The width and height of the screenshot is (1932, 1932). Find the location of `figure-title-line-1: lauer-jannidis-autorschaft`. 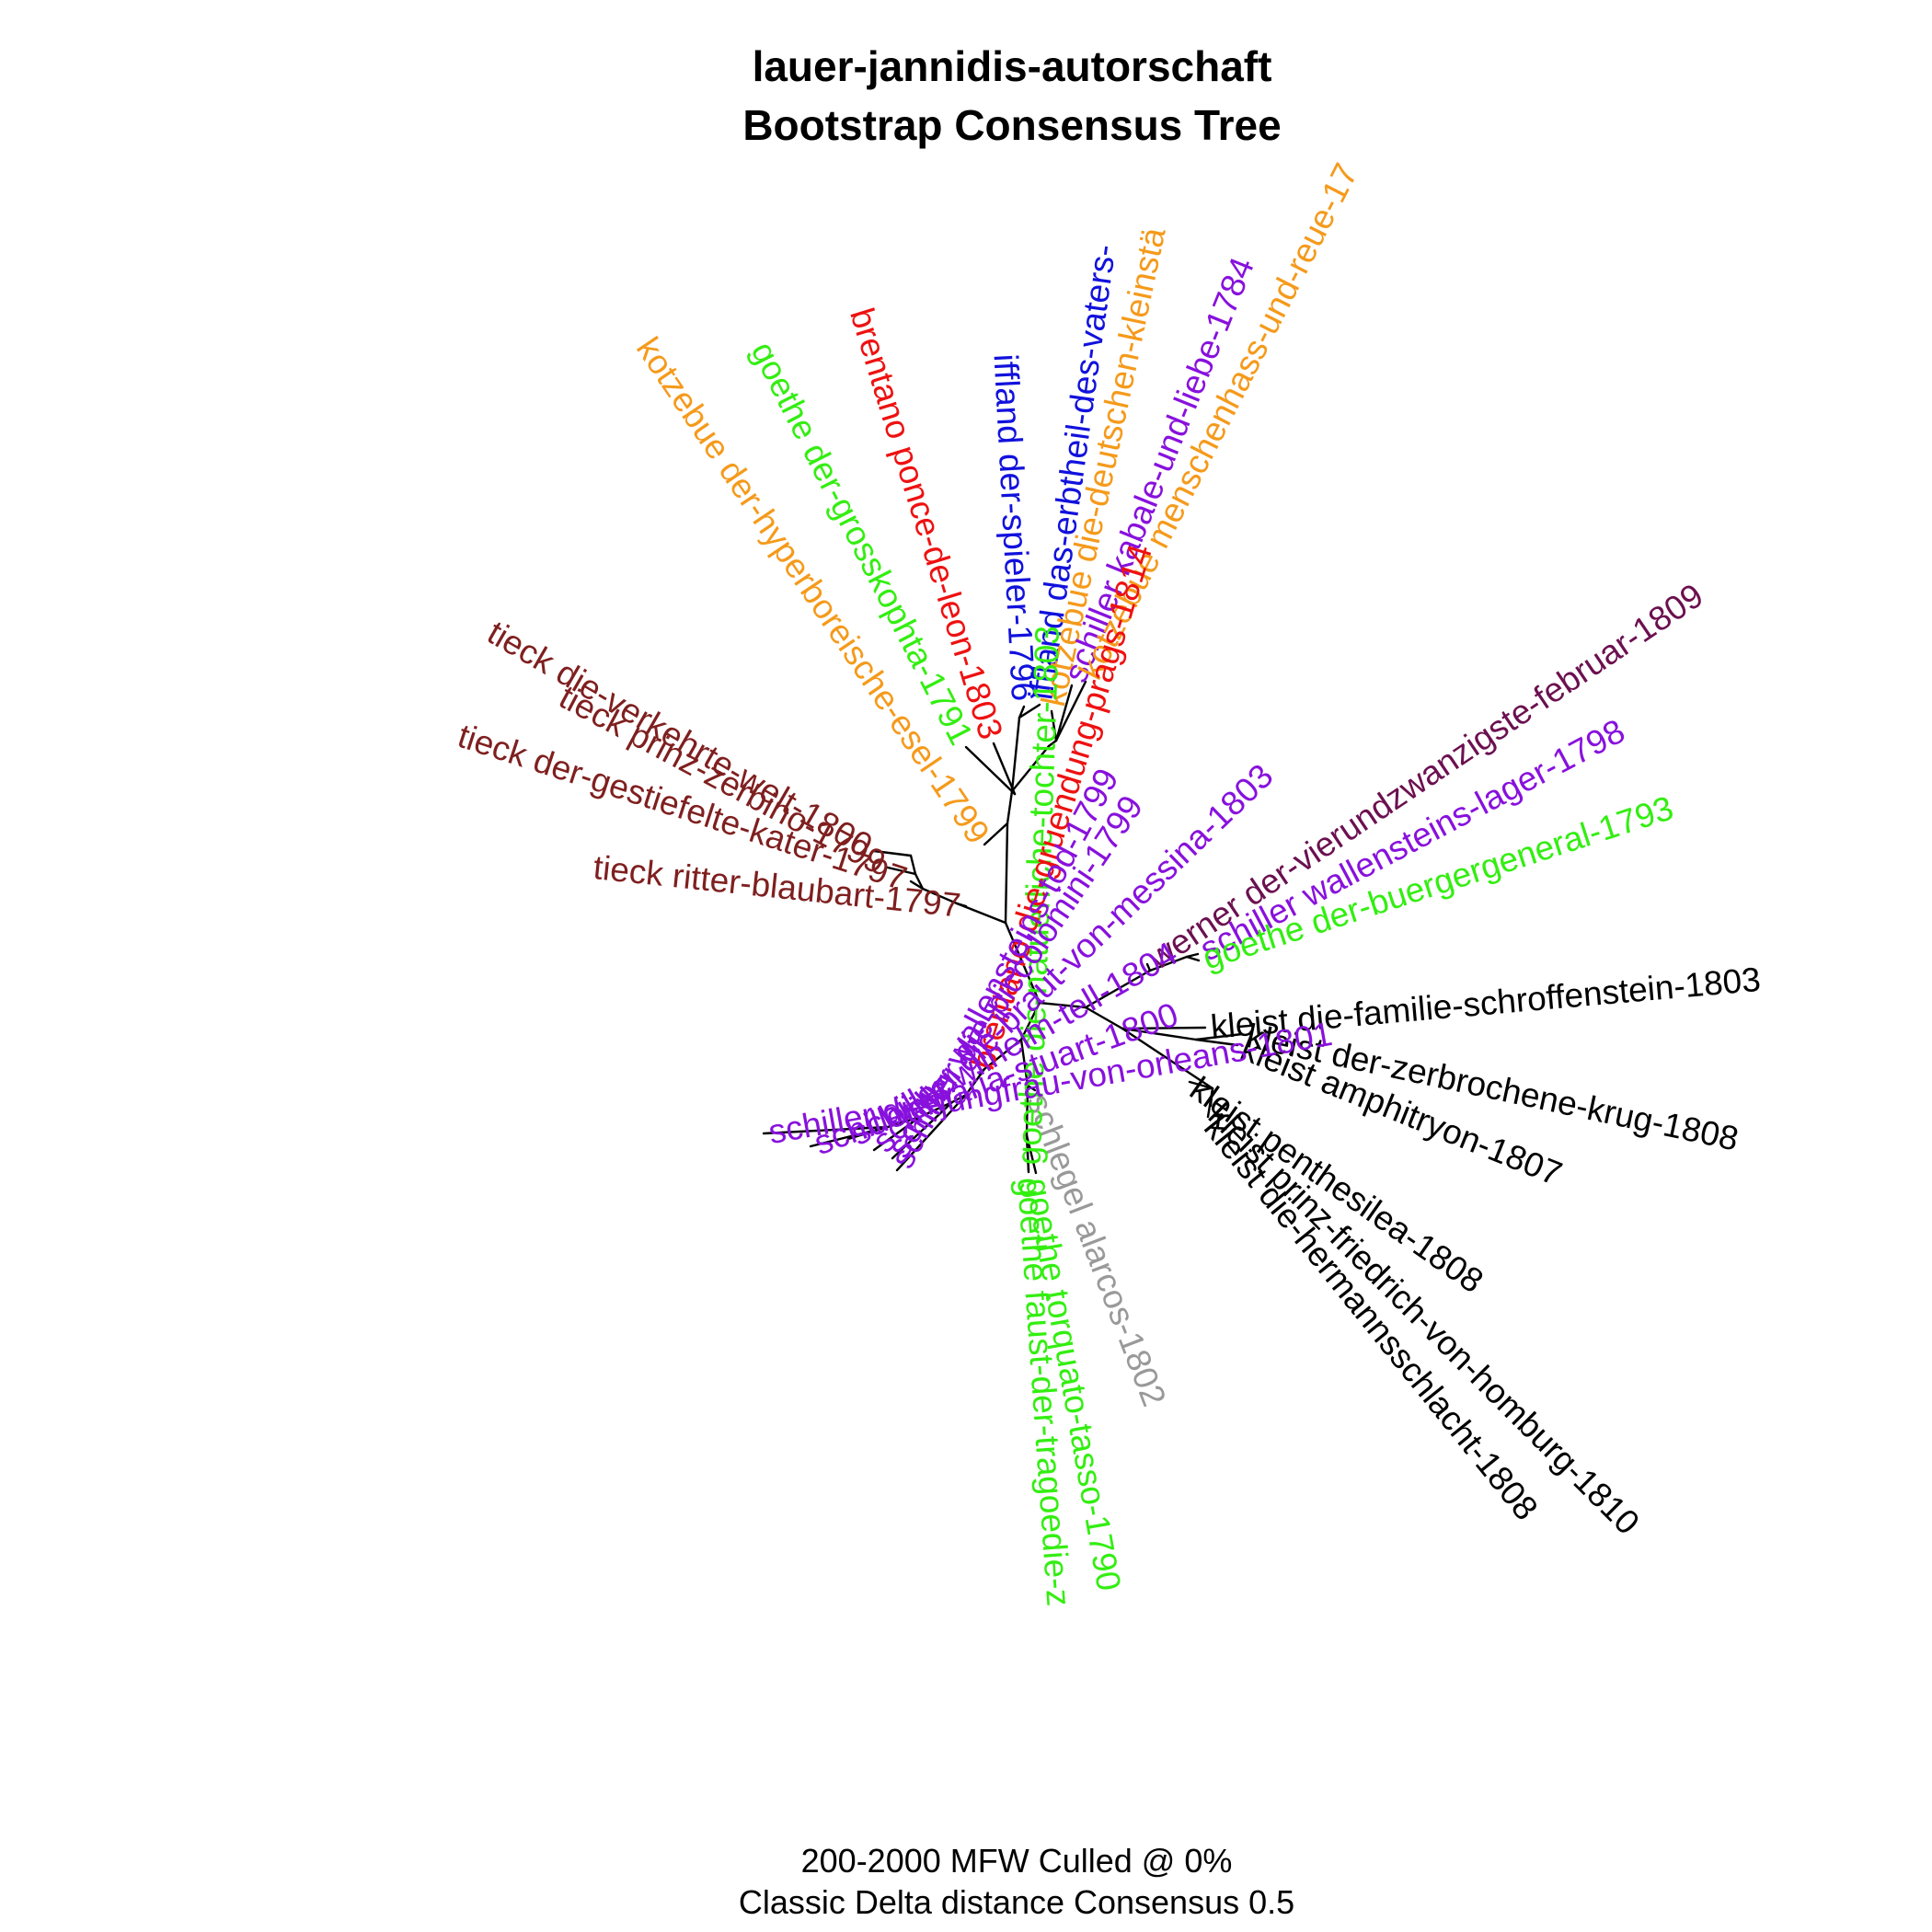

figure-title-line-1: lauer-jannidis-autorschaft is located at coordinates (1012, 66).